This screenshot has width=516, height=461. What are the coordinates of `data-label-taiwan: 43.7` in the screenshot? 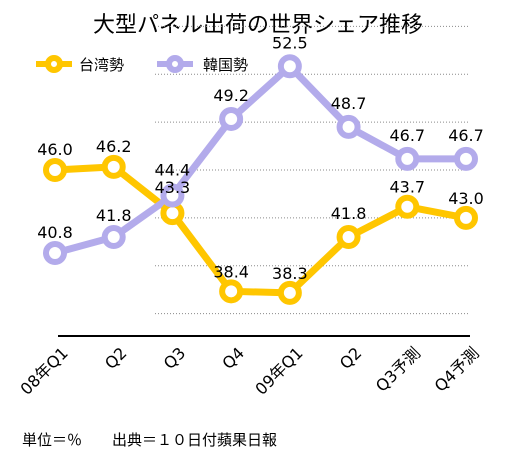 It's located at (407, 187).